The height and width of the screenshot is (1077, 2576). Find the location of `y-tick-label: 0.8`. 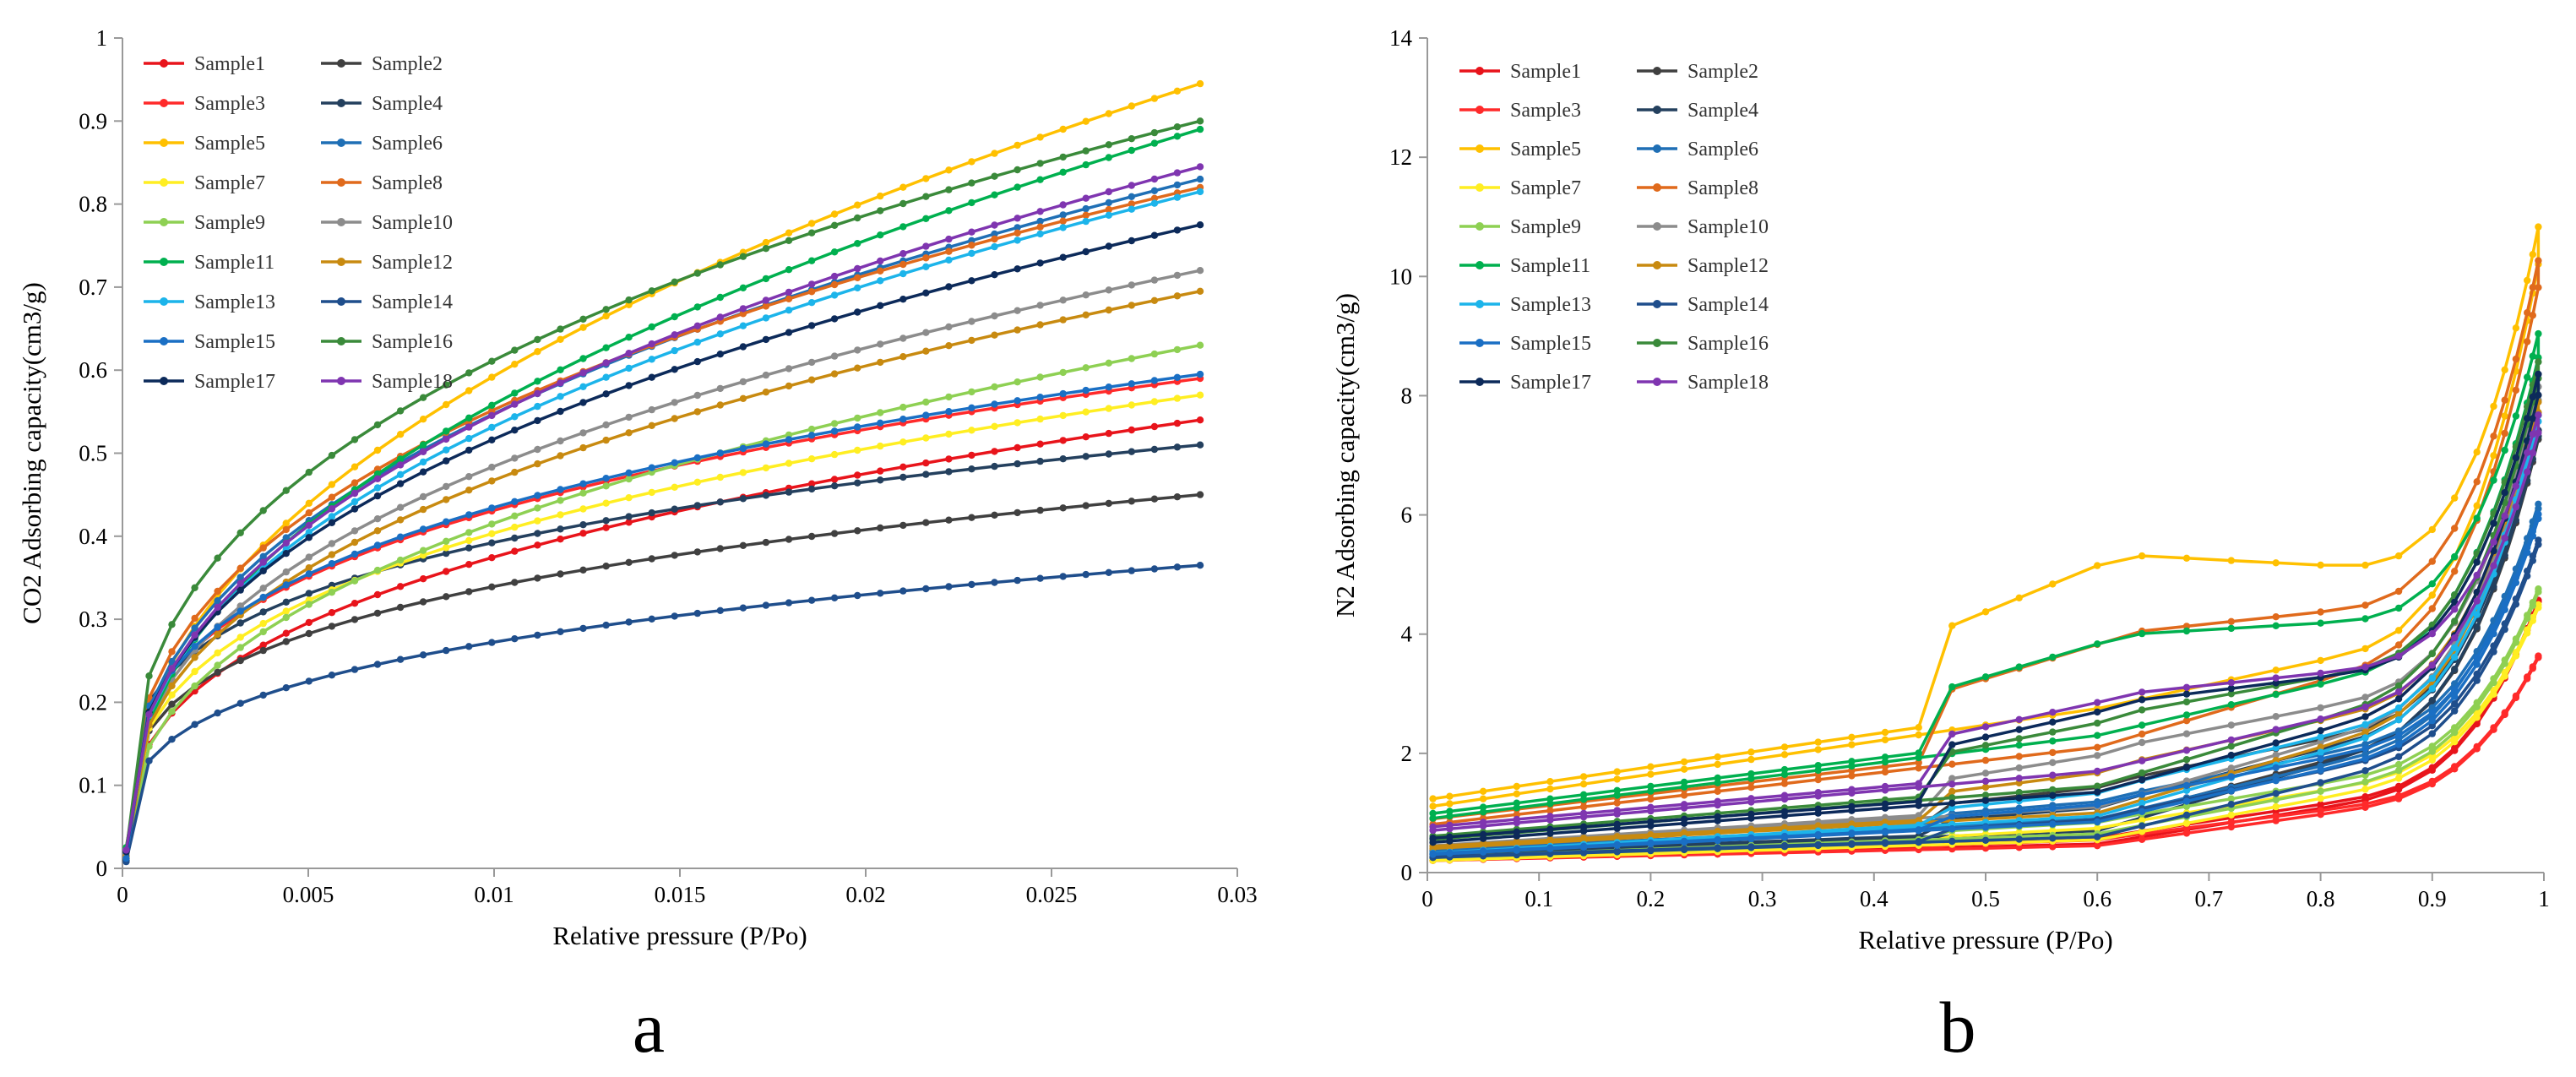

y-tick-label: 0.8 is located at coordinates (93, 205).